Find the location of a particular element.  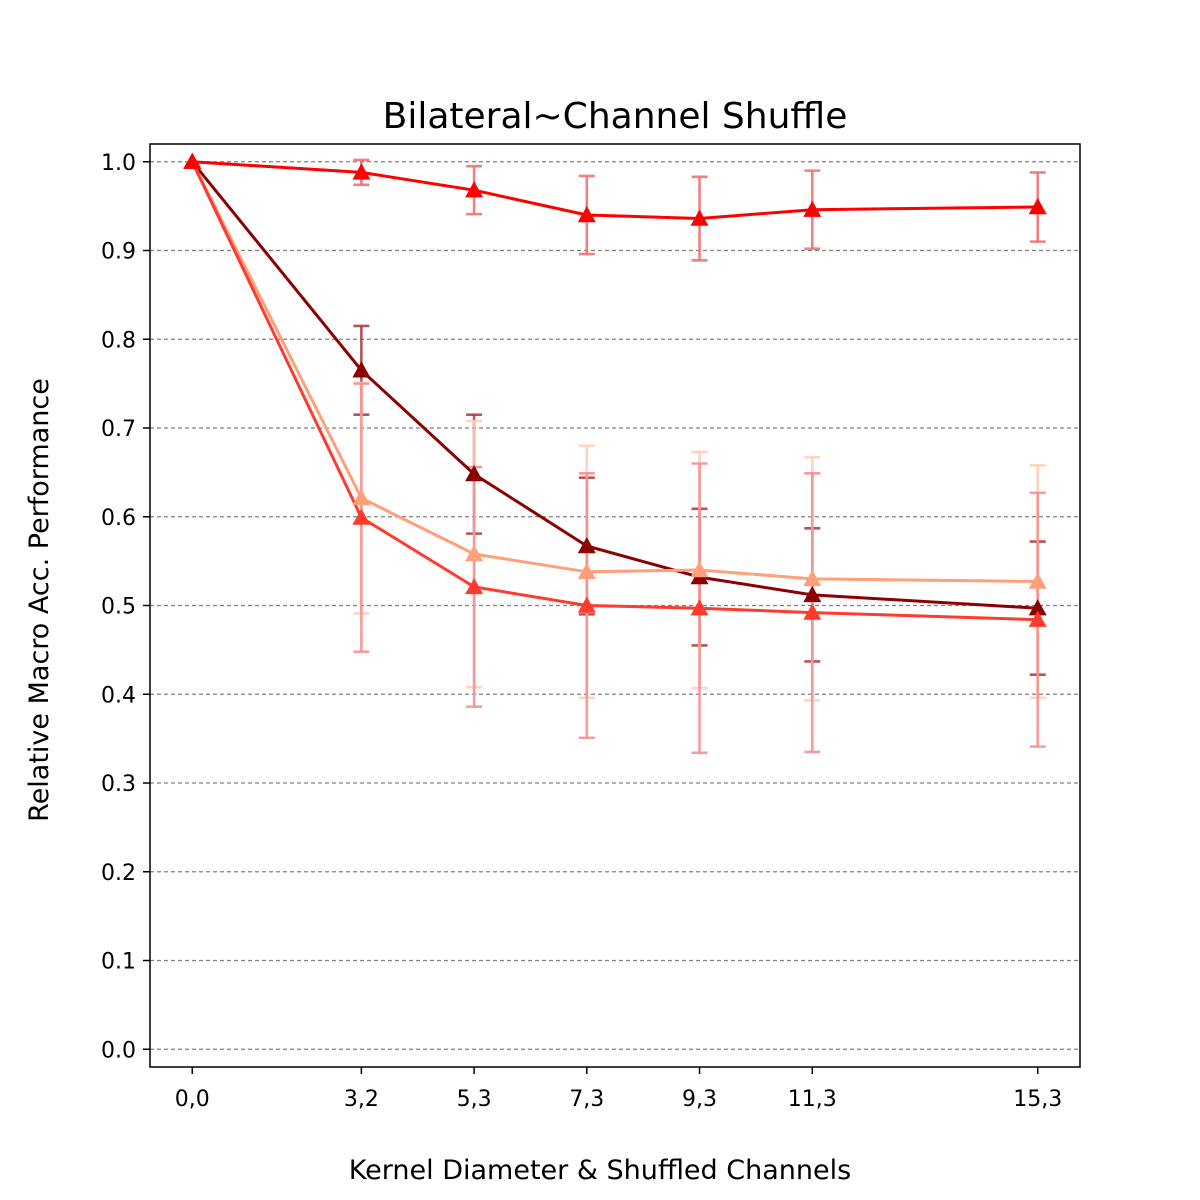

y-tick-label: 0.3 is located at coordinates (118, 784).